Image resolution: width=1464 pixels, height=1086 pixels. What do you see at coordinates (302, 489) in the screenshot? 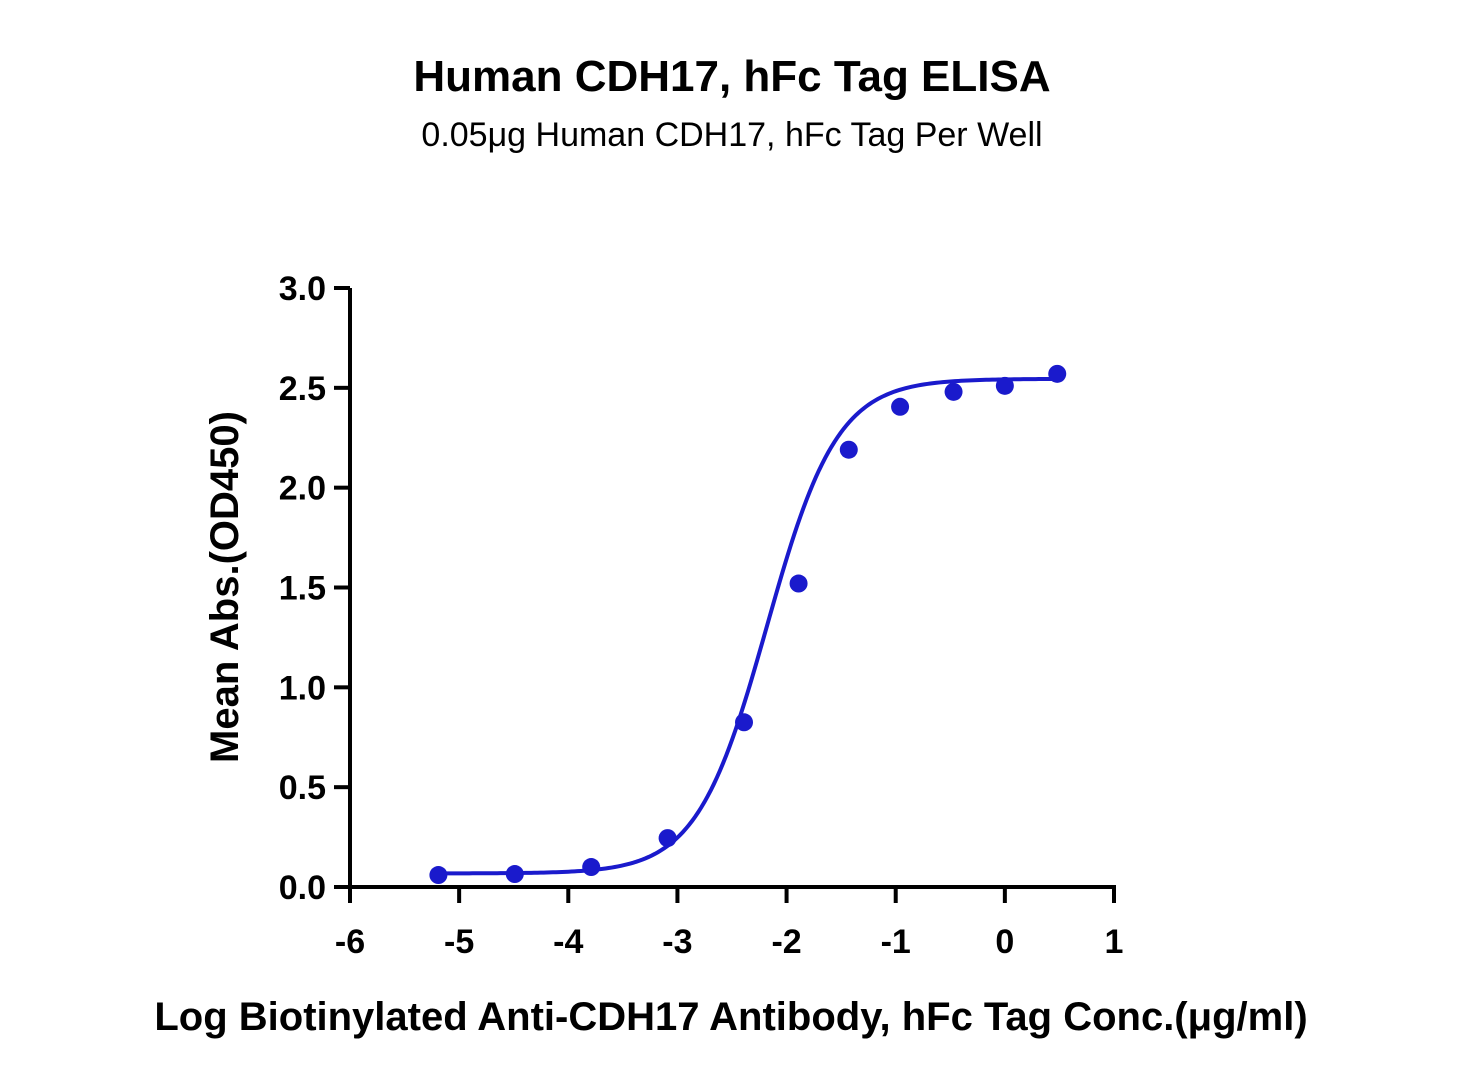
I see `y-tick-label: 2.0` at bounding box center [302, 489].